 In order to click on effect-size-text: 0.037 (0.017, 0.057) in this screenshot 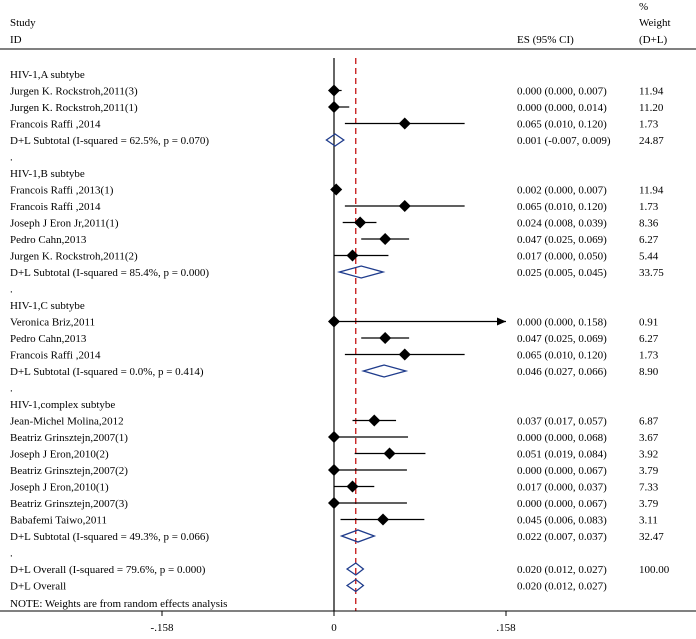, I will do `click(562, 422)`.